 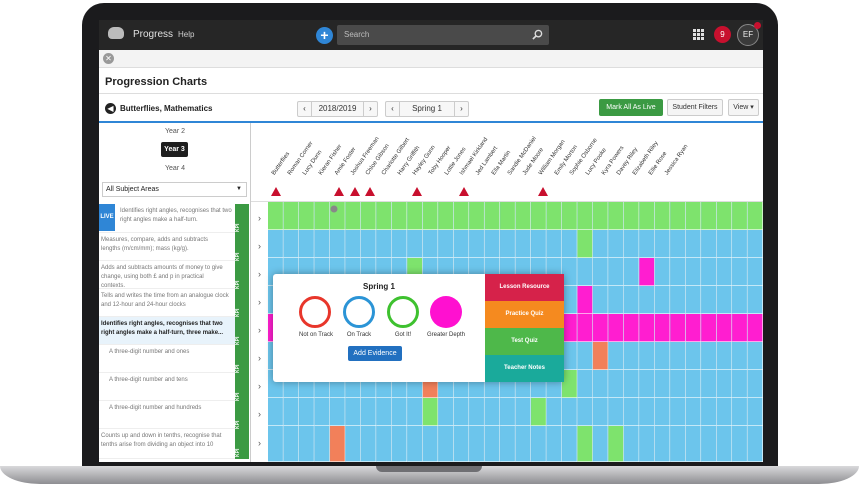 What do you see at coordinates (631, 107) in the screenshot?
I see `mark-all-live-button: Mark All As Live` at bounding box center [631, 107].